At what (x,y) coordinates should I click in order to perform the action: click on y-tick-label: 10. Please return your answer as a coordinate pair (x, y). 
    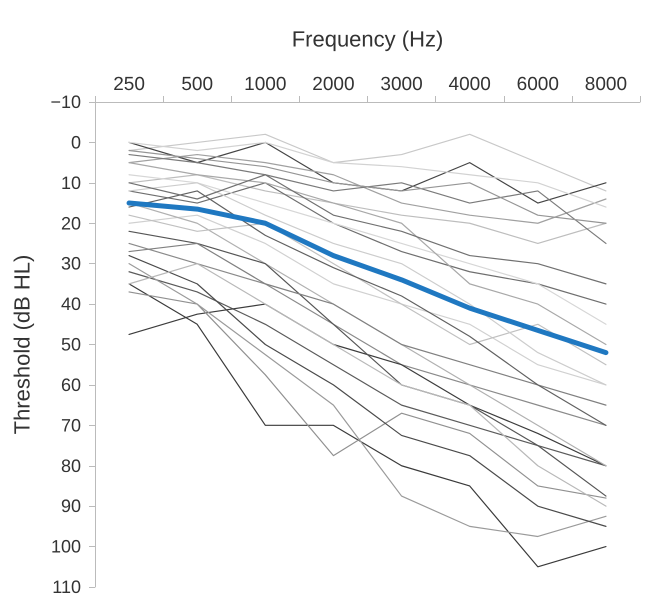
    Looking at the image, I should click on (70, 182).